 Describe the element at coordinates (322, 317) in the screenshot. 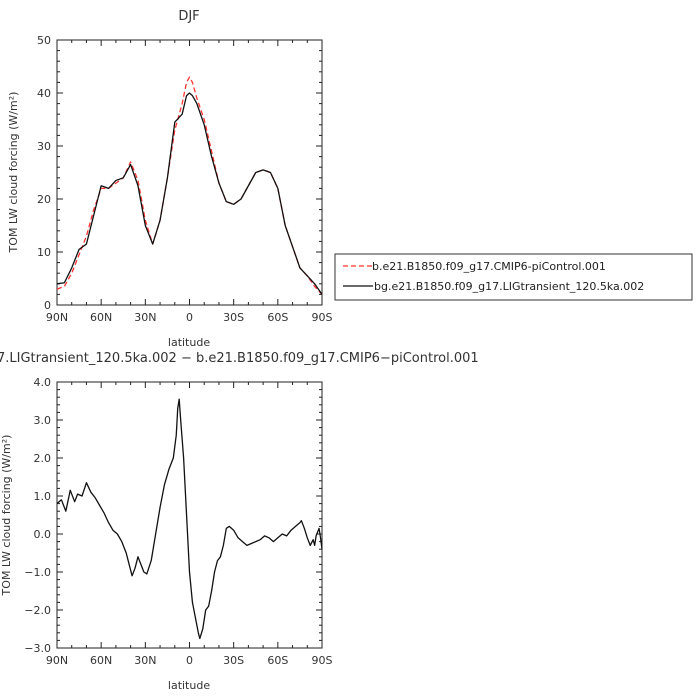

I see `top-x-tick-label: 90S` at that location.